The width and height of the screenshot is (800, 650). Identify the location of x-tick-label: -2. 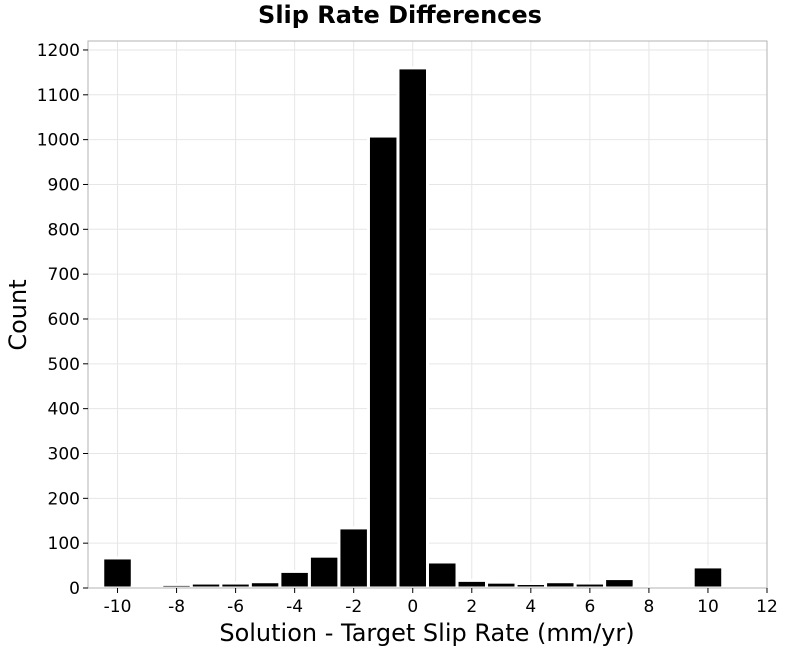
(353, 607).